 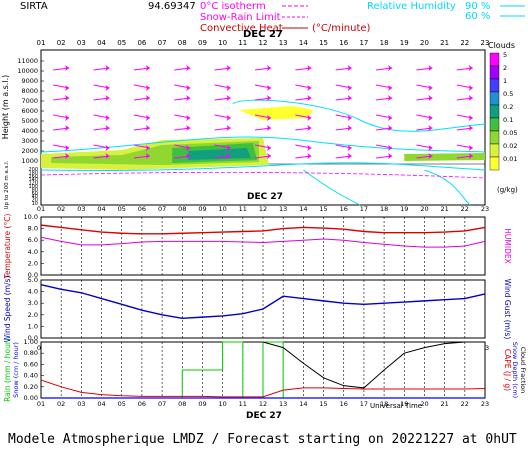 What do you see at coordinates (35, 190) in the screenshot?
I see `low-height-tick-label: 80` at bounding box center [35, 190].